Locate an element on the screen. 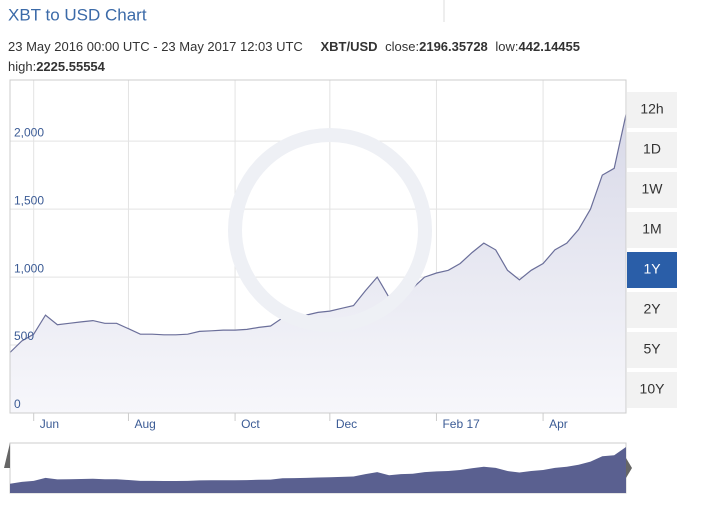 This screenshot has height=507, width=704. button-label: 12h is located at coordinates (651, 109).